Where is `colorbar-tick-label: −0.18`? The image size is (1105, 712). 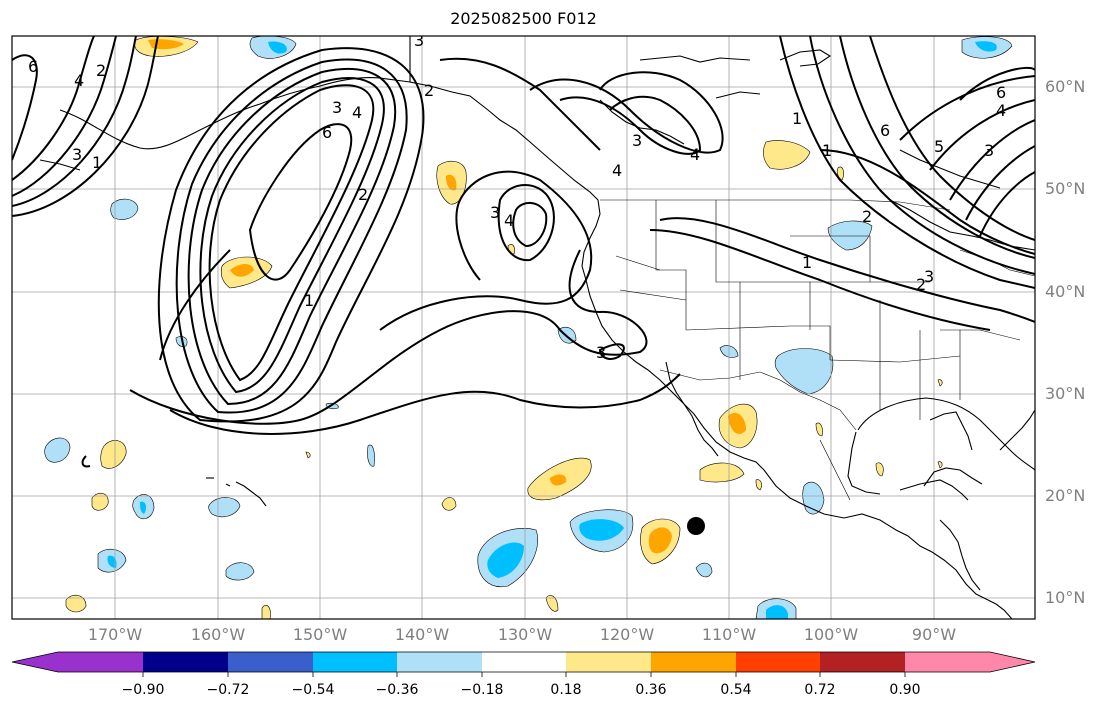
colorbar-tick-label: −0.18 is located at coordinates (482, 690).